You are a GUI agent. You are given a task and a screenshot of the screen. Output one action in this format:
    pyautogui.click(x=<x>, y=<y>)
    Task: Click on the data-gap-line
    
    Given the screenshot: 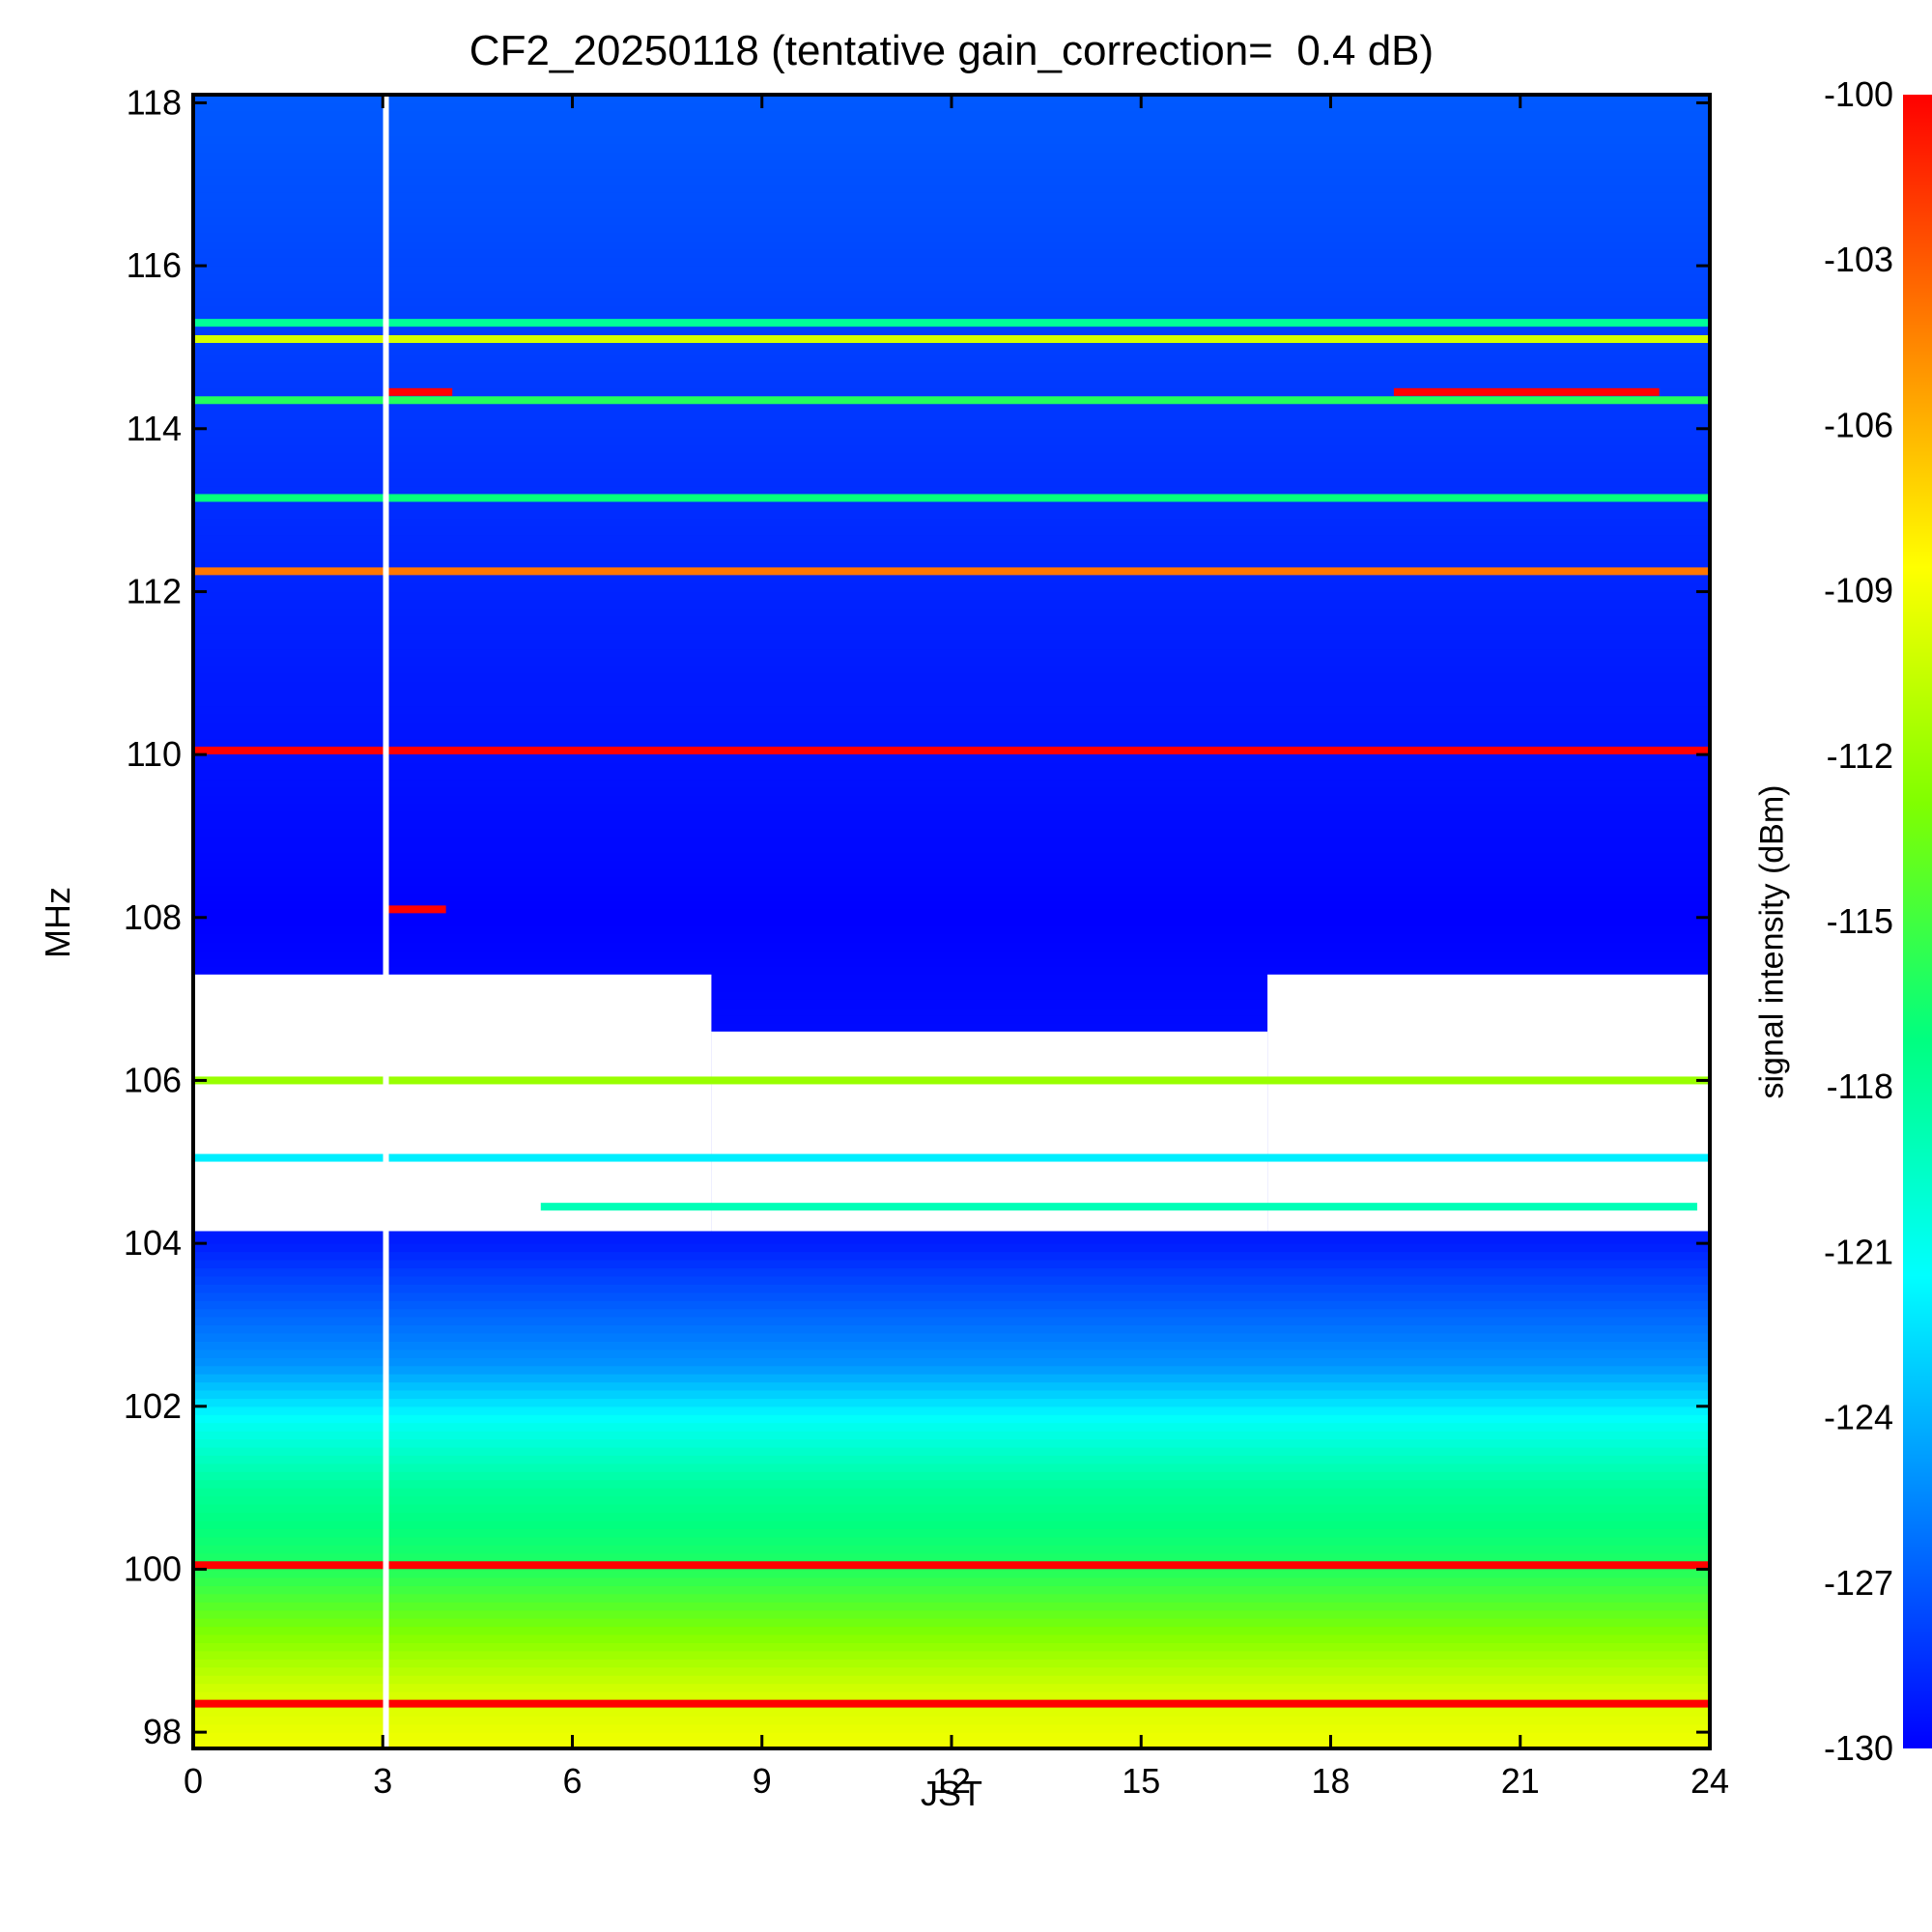 What is the action you would take?
    pyautogui.click(x=386, y=921)
    